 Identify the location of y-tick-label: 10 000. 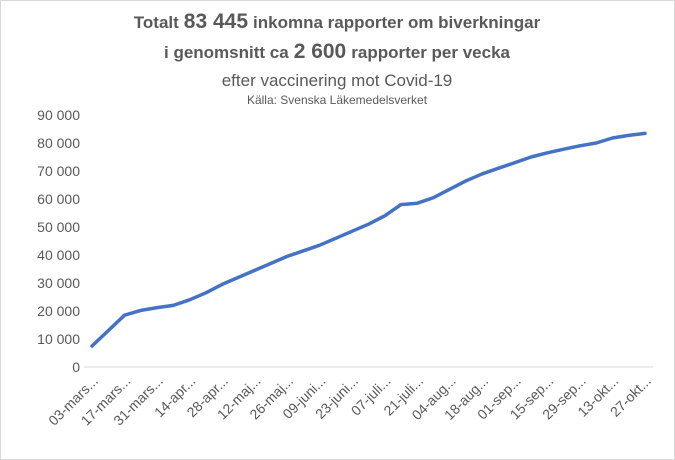
(58, 339).